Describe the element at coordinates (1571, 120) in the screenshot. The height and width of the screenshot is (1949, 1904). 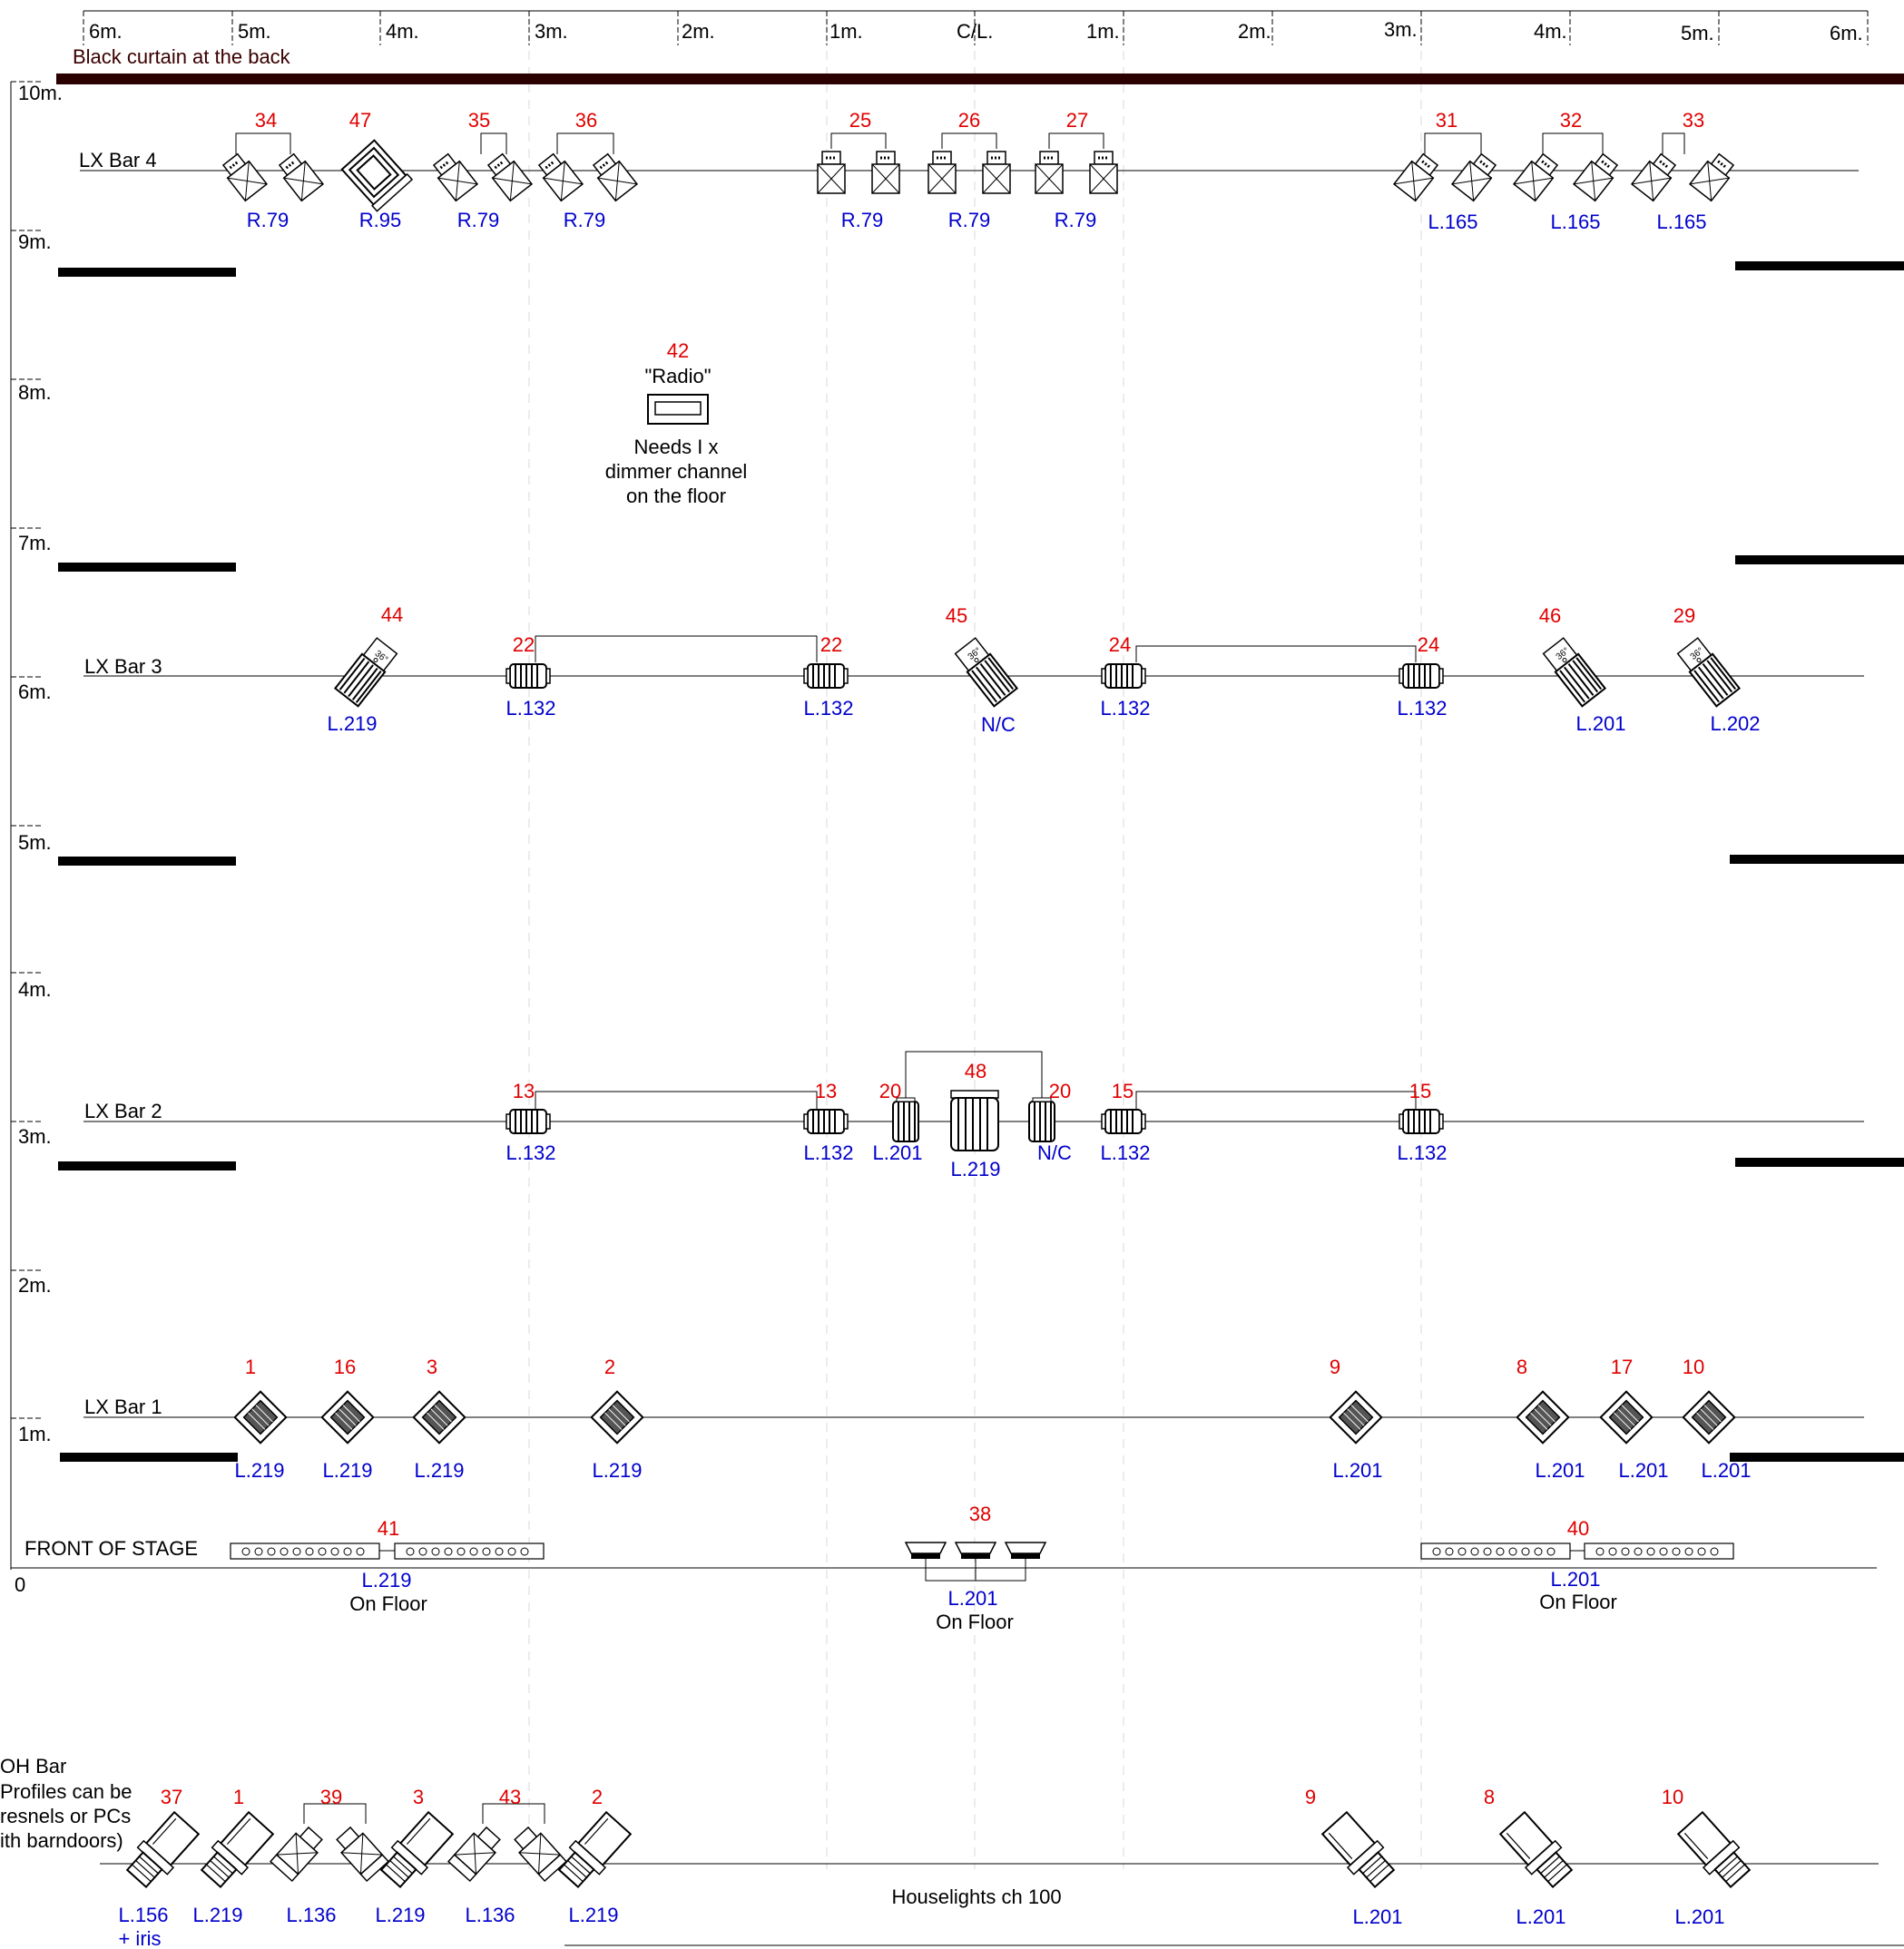
I see `channel-number: 32` at that location.